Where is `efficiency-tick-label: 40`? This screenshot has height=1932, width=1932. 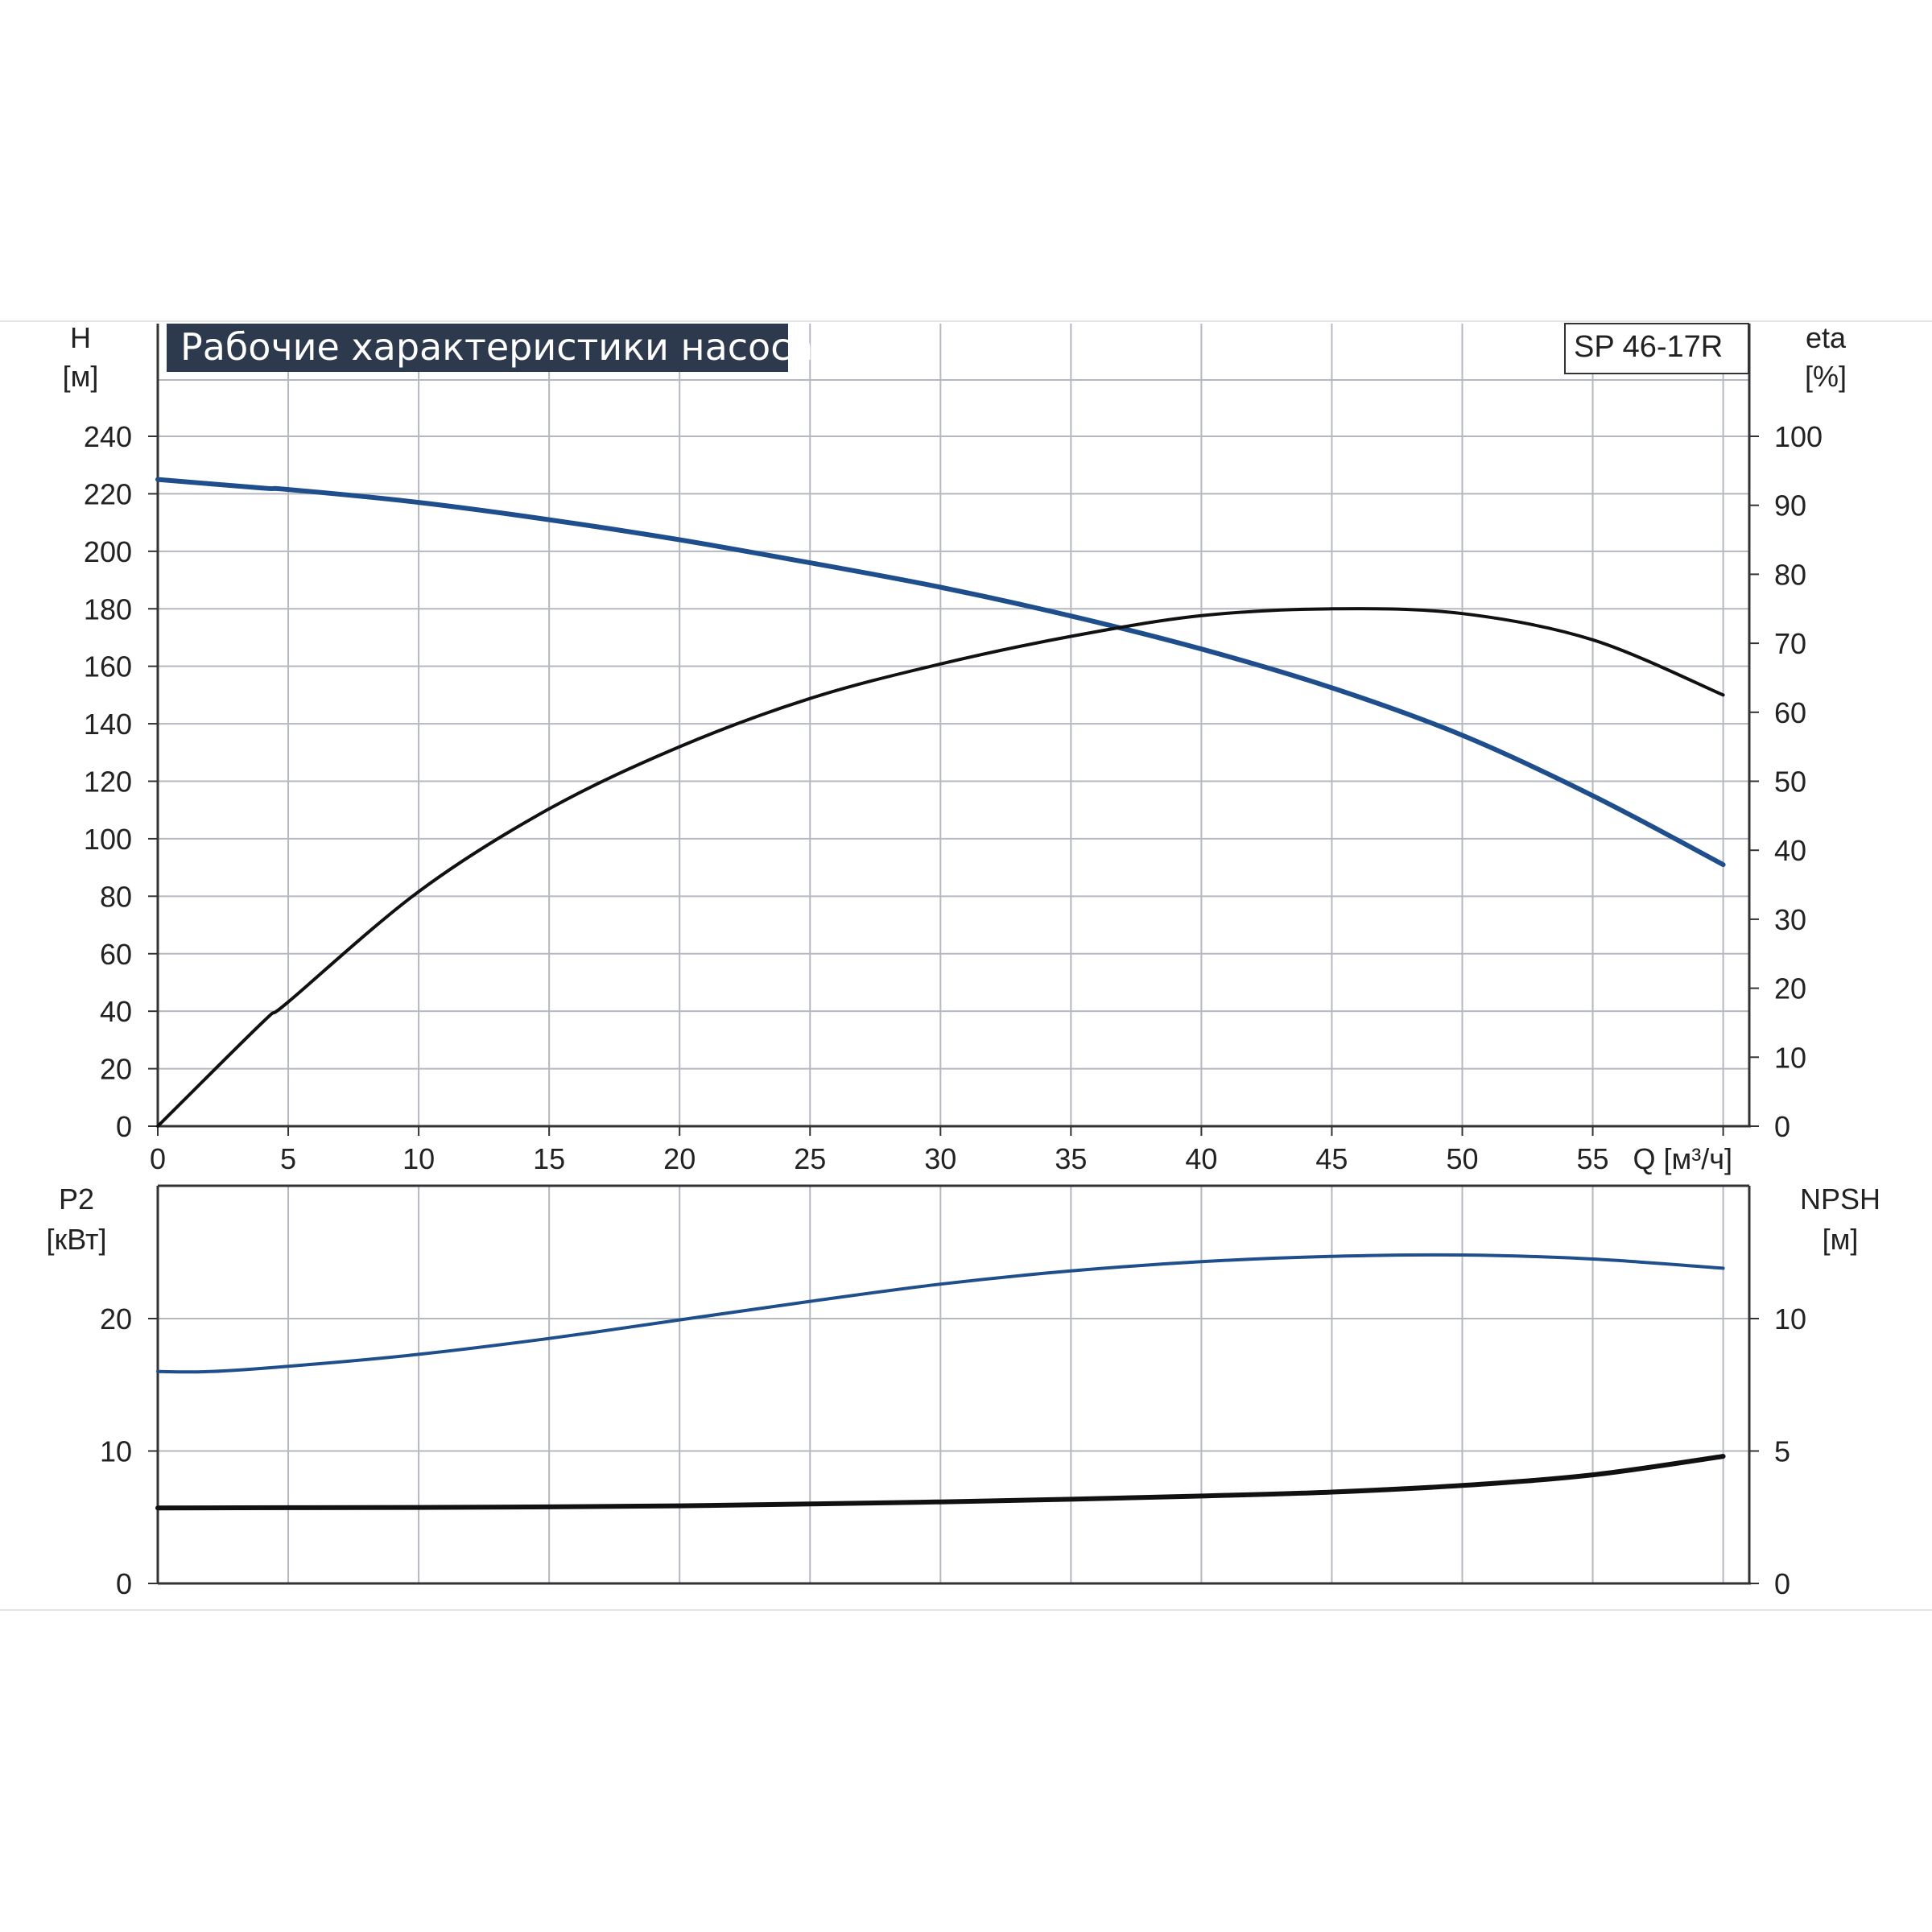 efficiency-tick-label: 40 is located at coordinates (1790, 850).